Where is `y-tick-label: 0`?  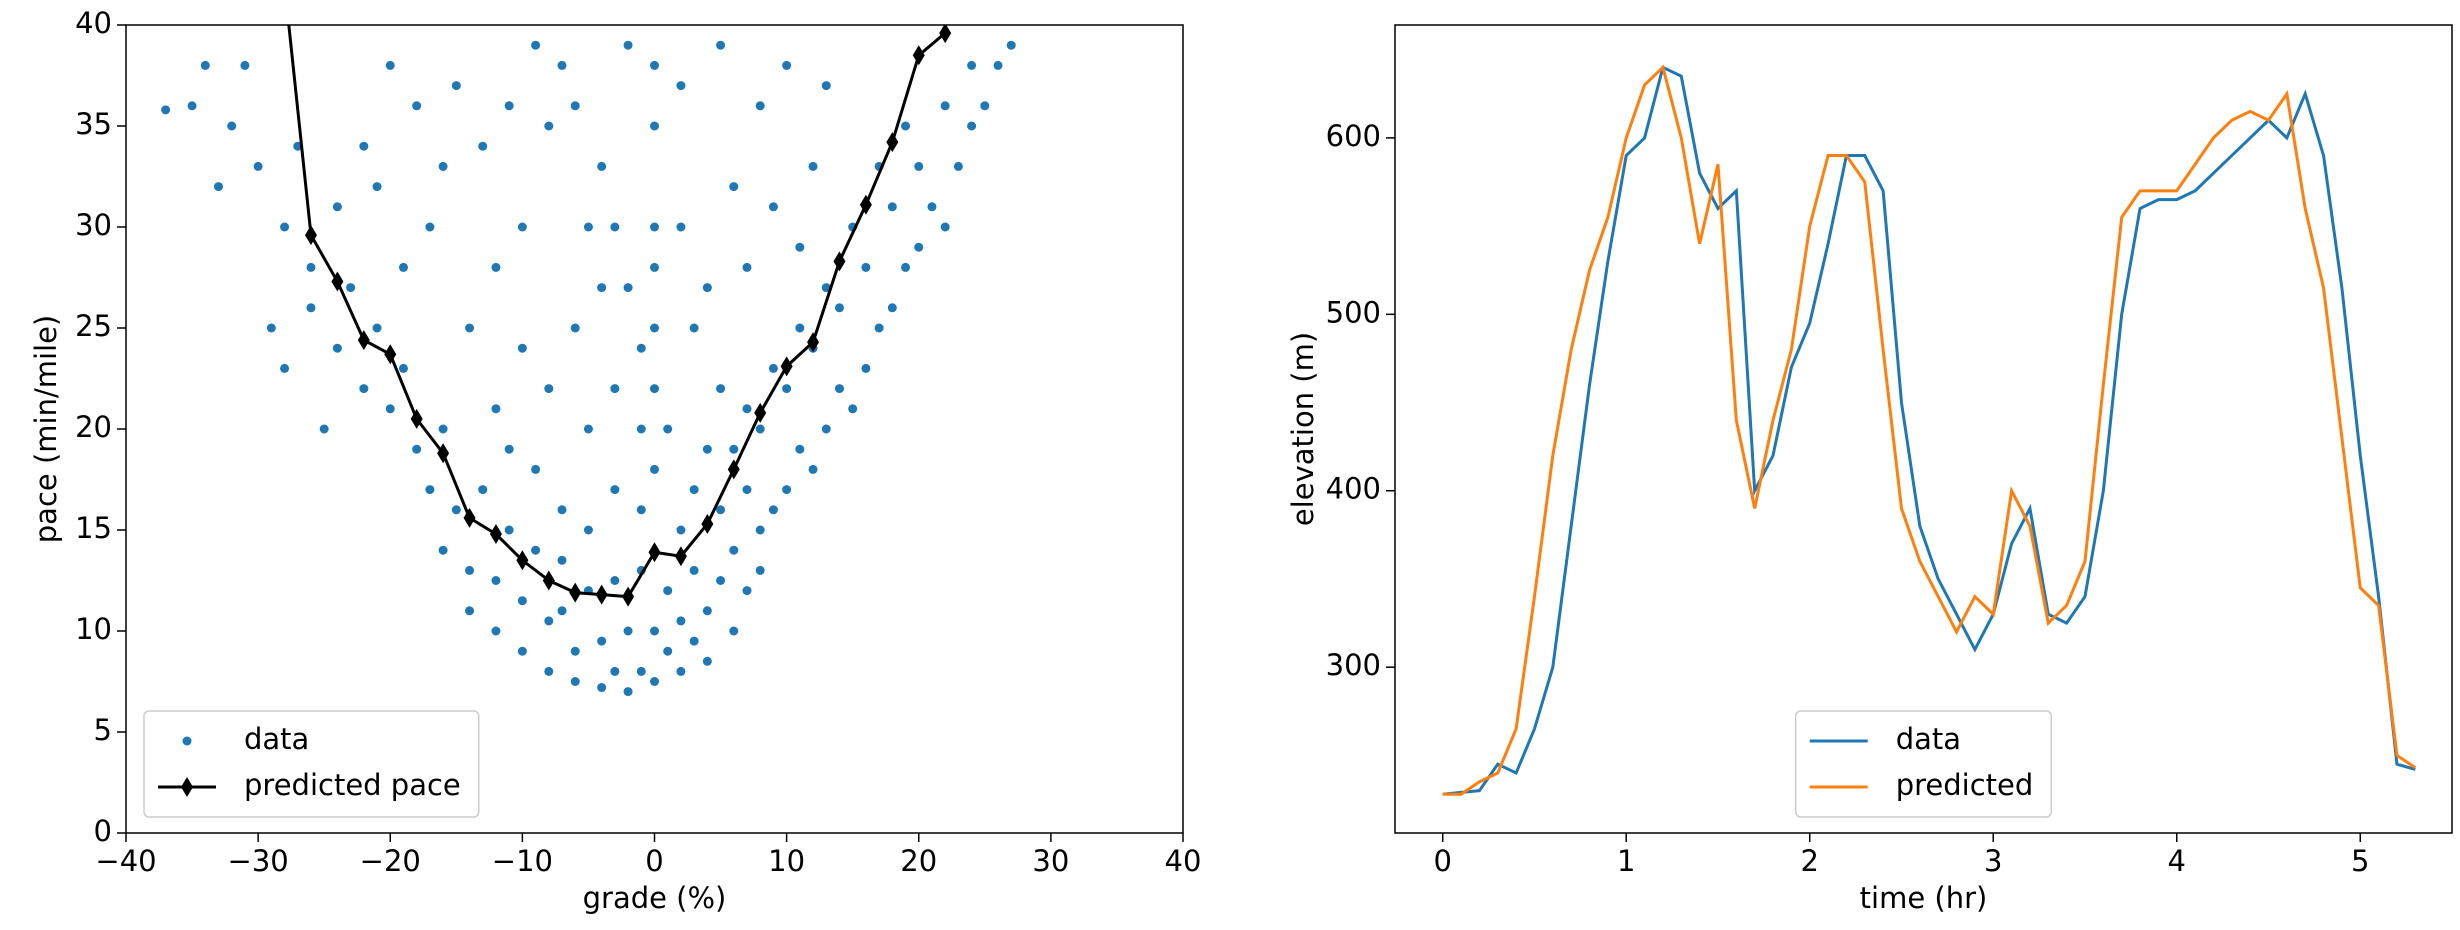 y-tick-label: 0 is located at coordinates (103, 831).